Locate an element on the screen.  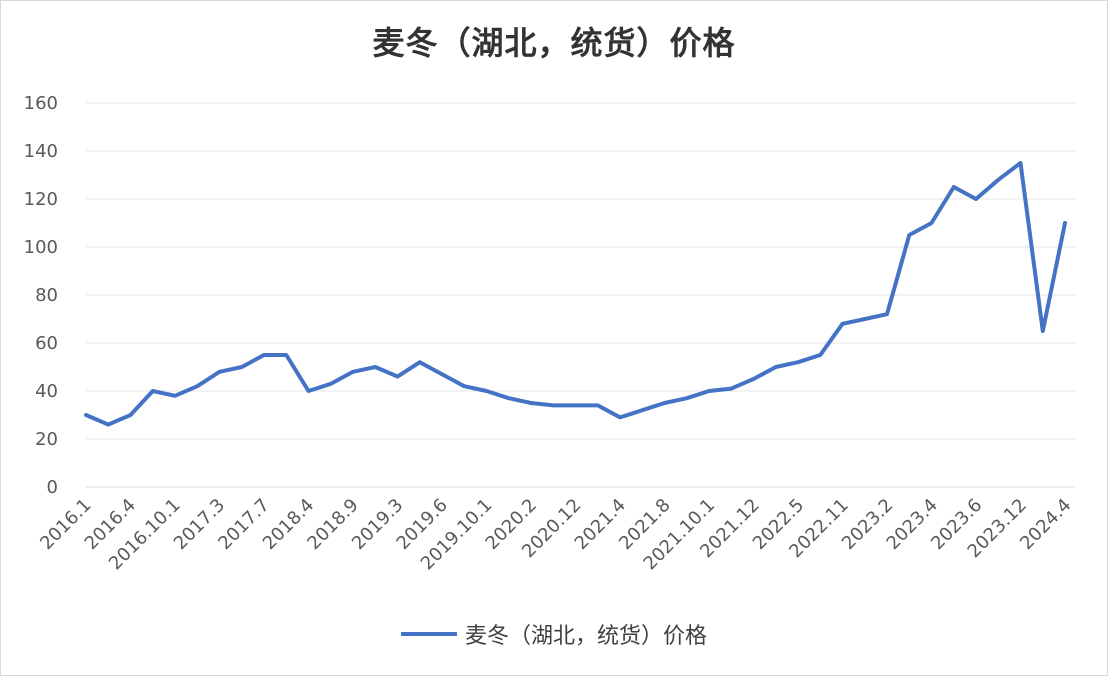
y-tick-label: 40 is located at coordinates (46, 391).